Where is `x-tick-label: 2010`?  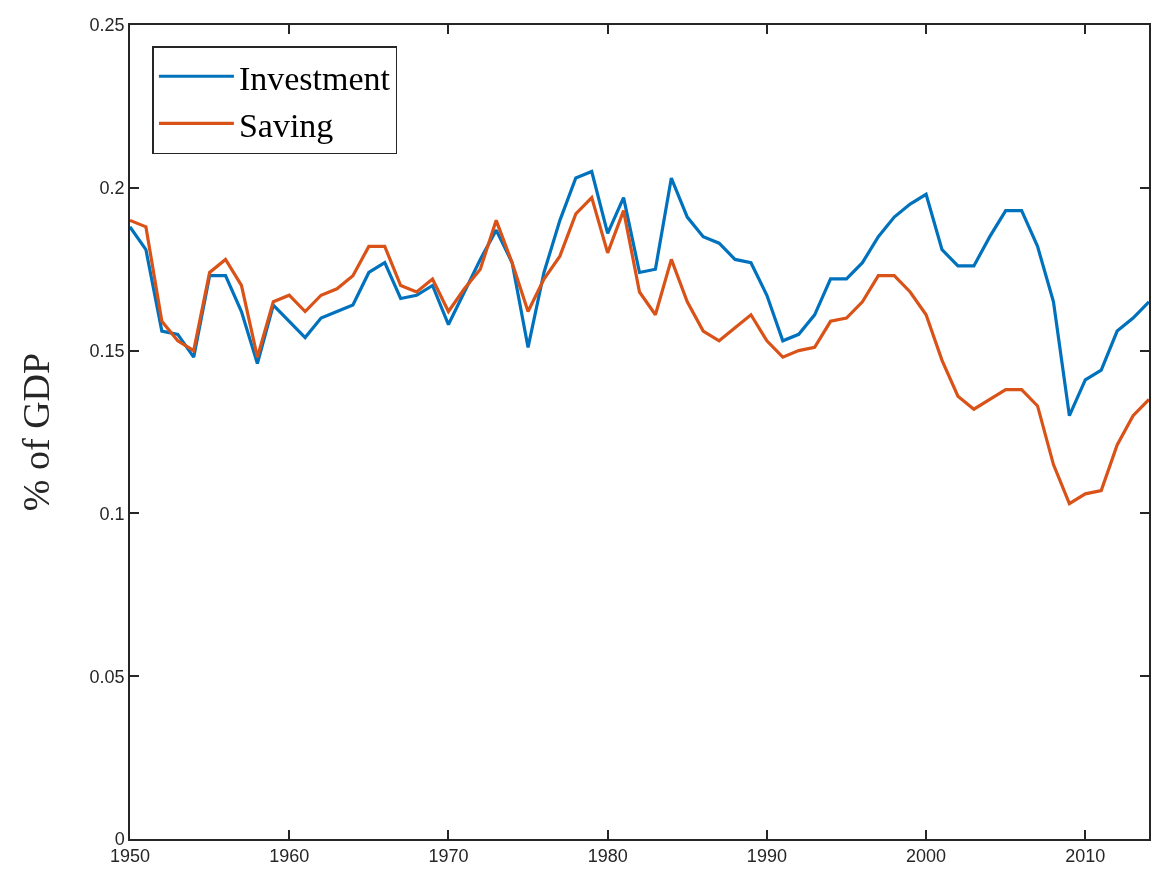 x-tick-label: 2010 is located at coordinates (1085, 856).